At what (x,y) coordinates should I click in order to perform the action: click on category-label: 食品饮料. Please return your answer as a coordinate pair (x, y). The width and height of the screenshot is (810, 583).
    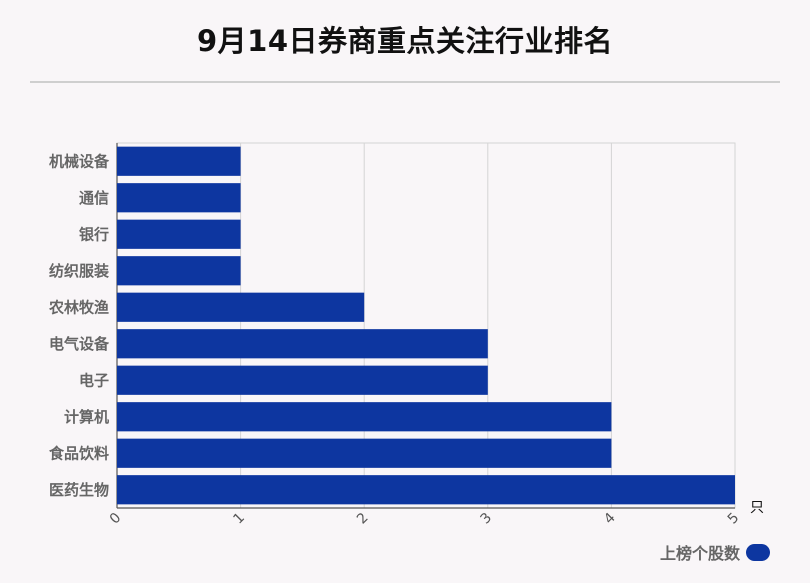
    Looking at the image, I should click on (79, 453).